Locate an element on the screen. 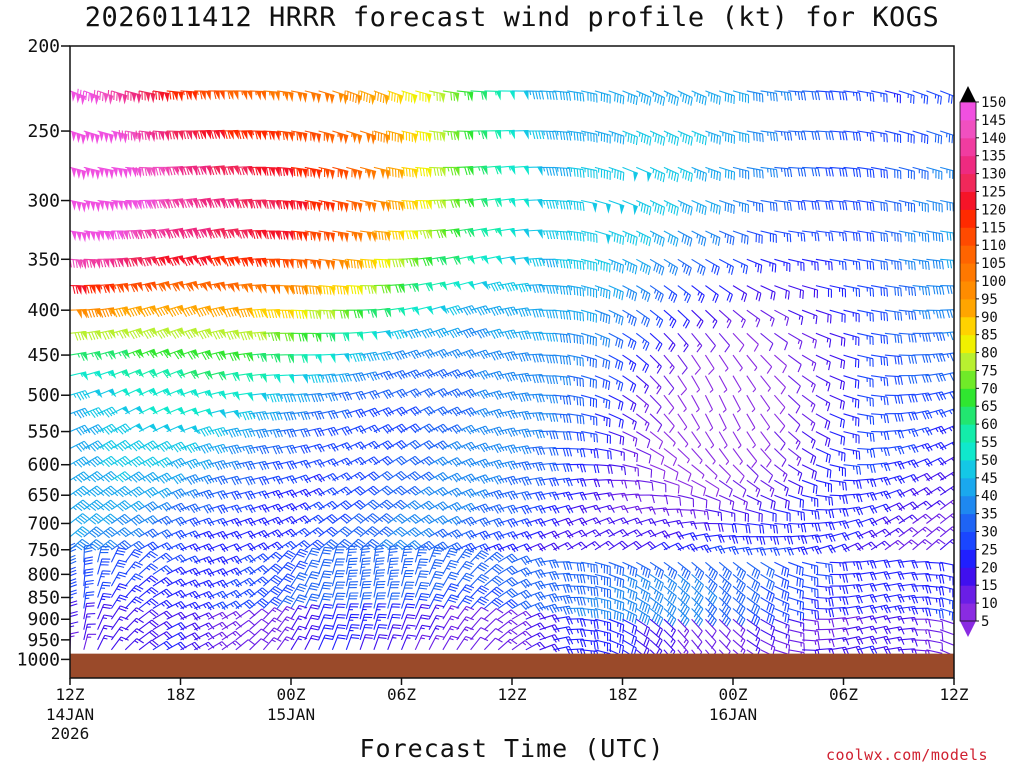 This screenshot has height=768, width=1024. colorbar-label: 60 is located at coordinates (989, 425).